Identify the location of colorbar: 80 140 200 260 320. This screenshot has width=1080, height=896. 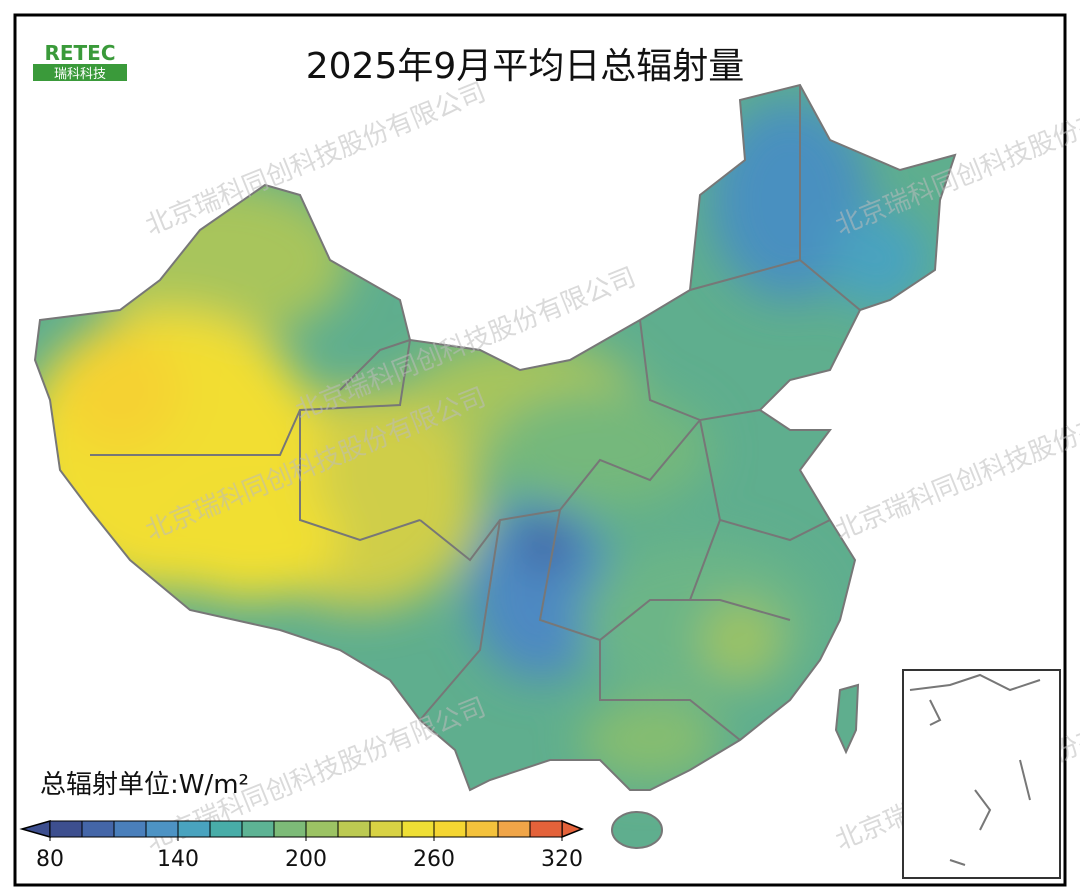
(302, 845).